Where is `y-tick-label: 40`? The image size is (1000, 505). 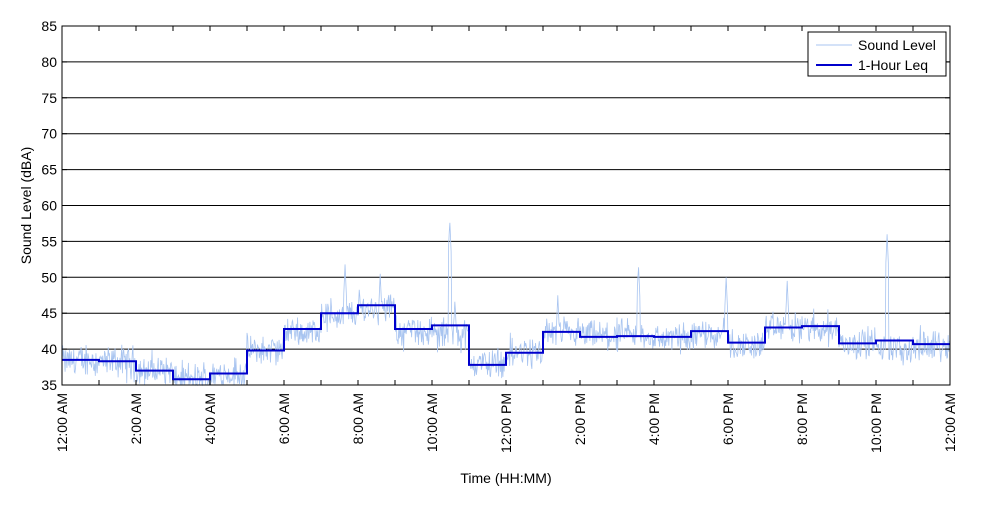 y-tick-label: 40 is located at coordinates (49, 349).